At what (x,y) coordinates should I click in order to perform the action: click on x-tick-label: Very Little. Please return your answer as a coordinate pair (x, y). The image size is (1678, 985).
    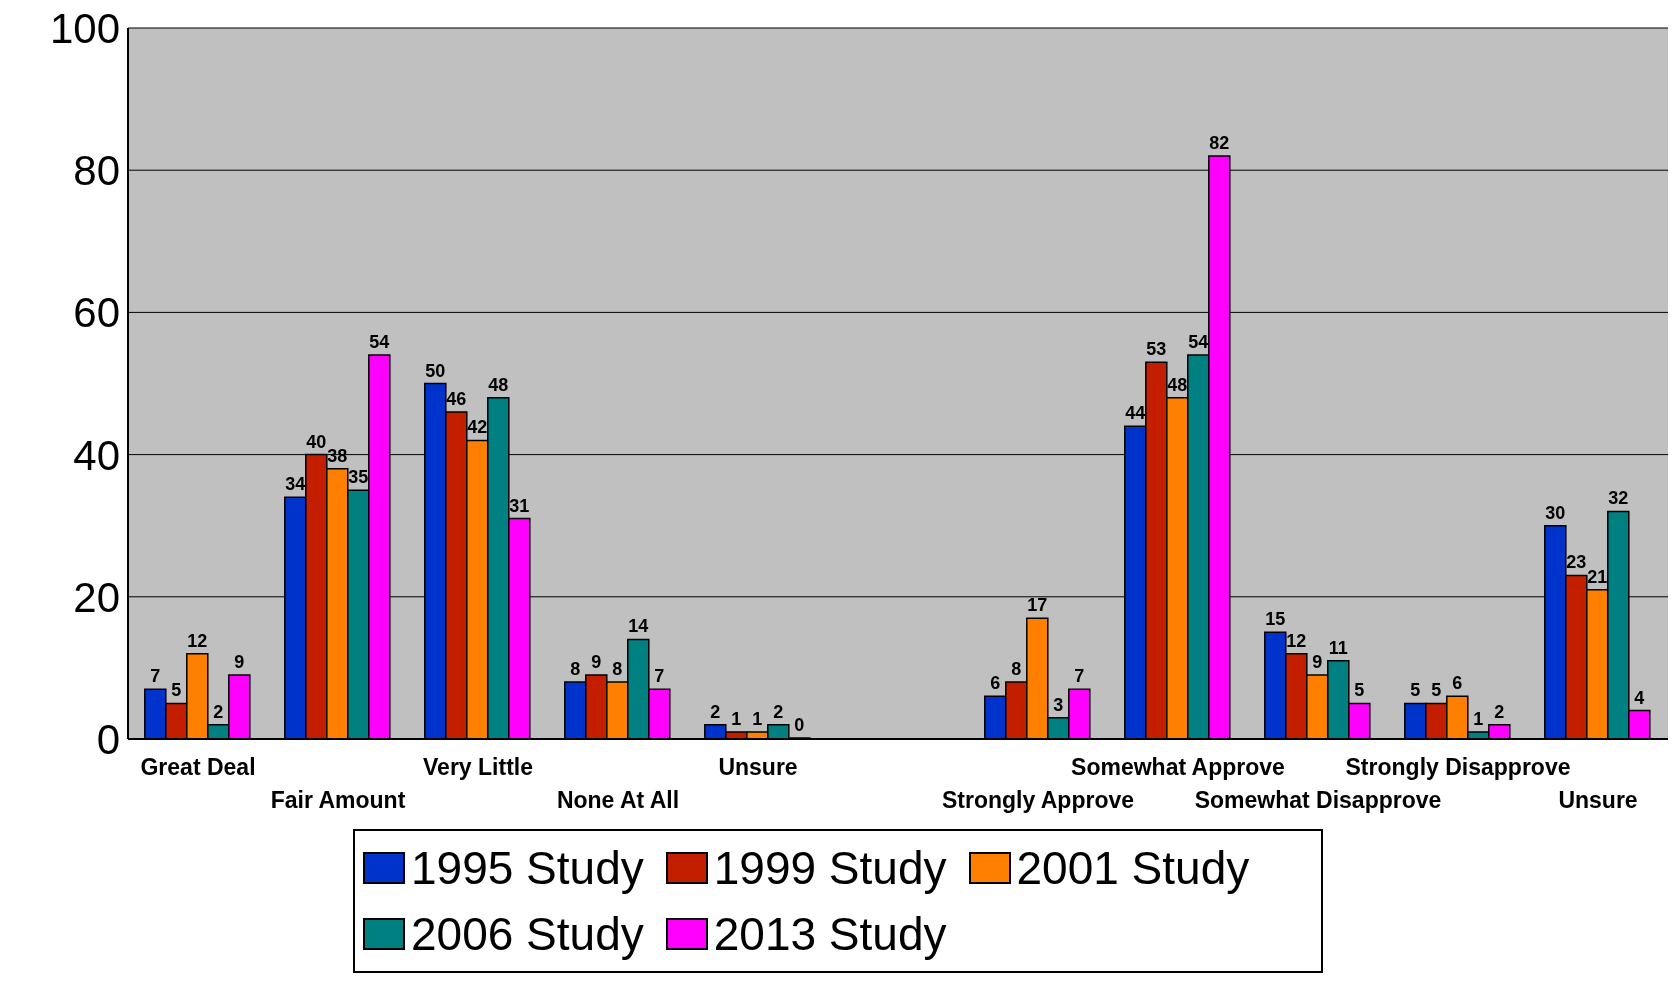
    Looking at the image, I should click on (478, 767).